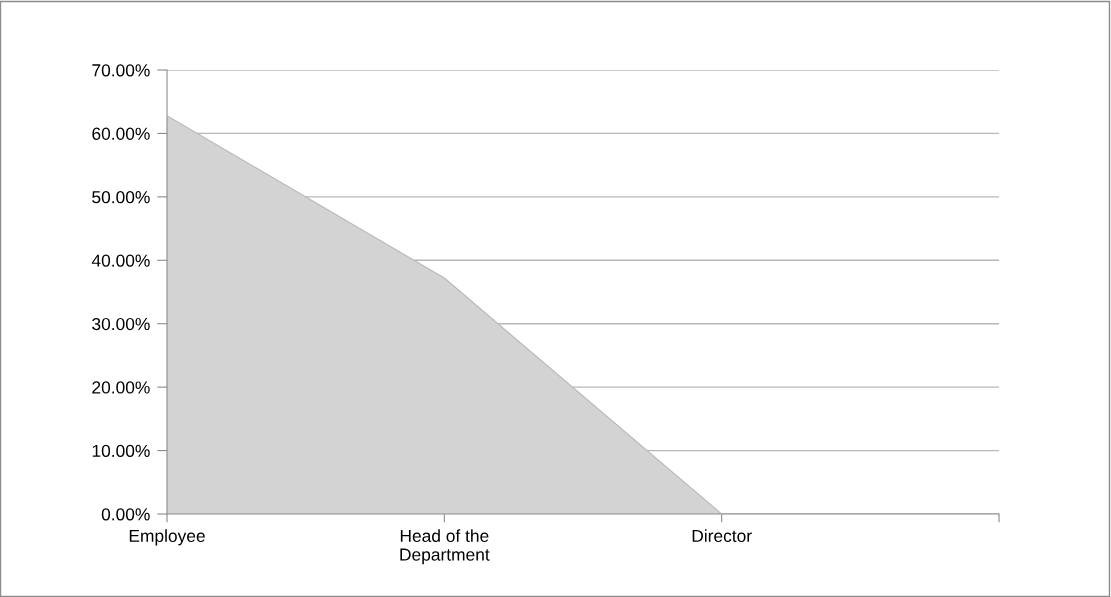 This screenshot has width=1111, height=597. I want to click on y-tick-label: 30.00%, so click(121, 324).